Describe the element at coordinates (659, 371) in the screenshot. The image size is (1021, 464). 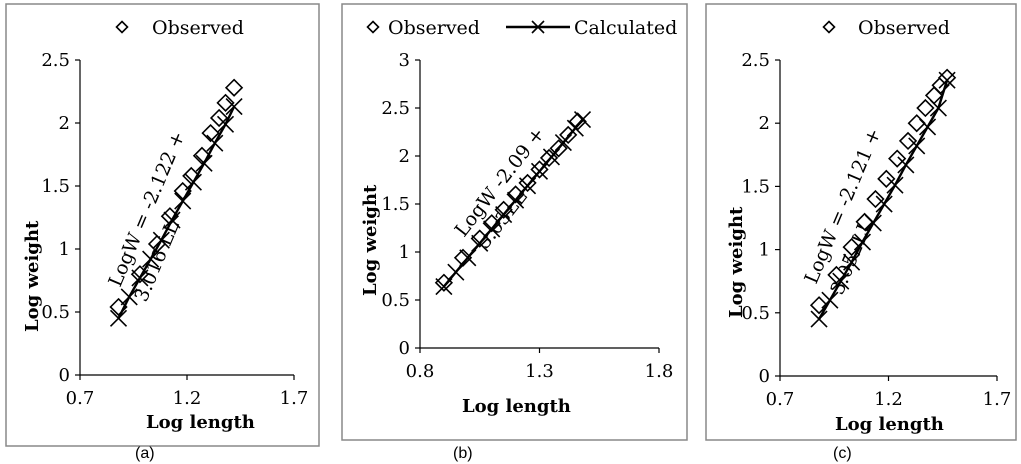
I see `x-tick-label: 1.8` at that location.